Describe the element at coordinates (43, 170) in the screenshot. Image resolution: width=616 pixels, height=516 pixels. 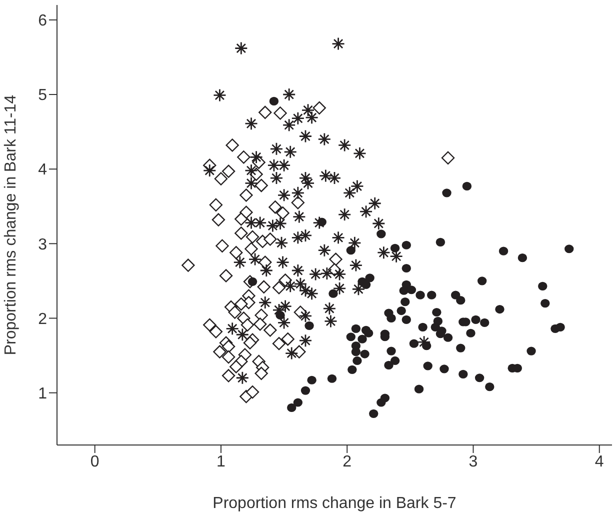
I see `y-tick-label: 4` at that location.